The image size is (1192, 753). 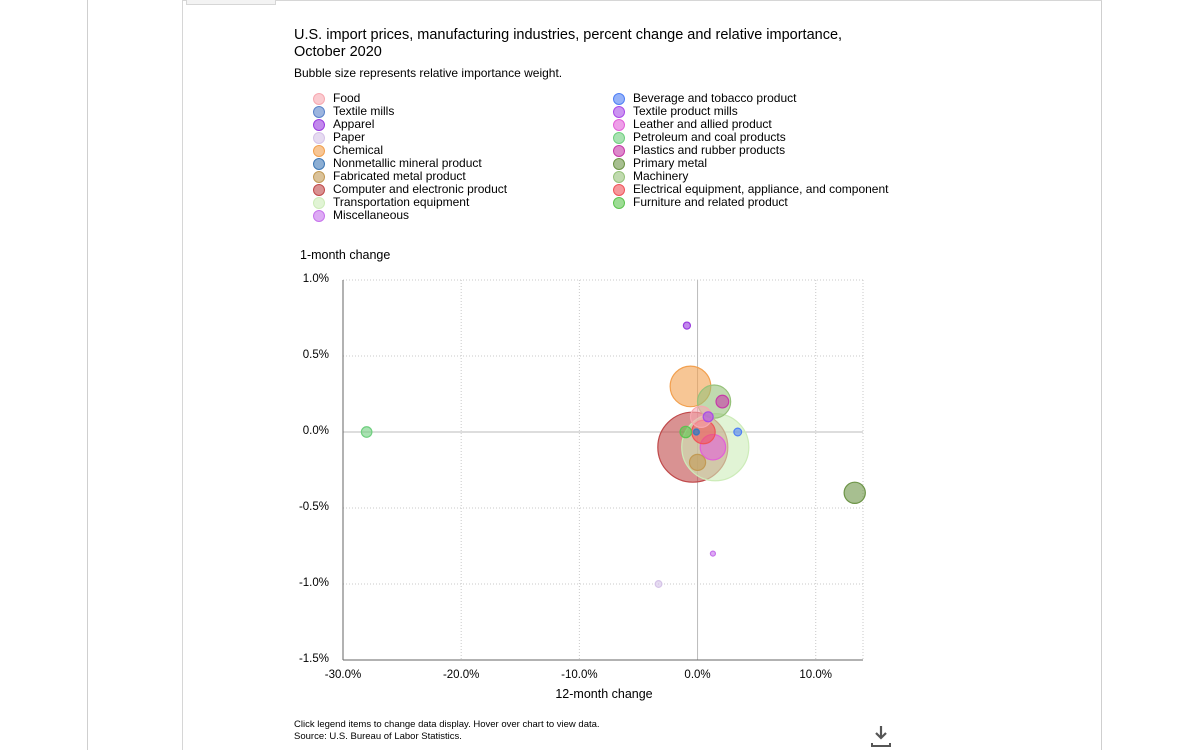 I want to click on legend-item: Apparel, so click(x=343, y=124).